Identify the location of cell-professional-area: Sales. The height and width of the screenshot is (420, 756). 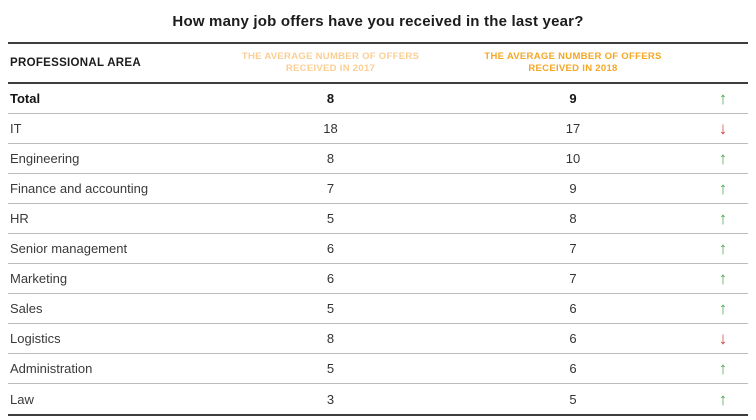
(26, 308).